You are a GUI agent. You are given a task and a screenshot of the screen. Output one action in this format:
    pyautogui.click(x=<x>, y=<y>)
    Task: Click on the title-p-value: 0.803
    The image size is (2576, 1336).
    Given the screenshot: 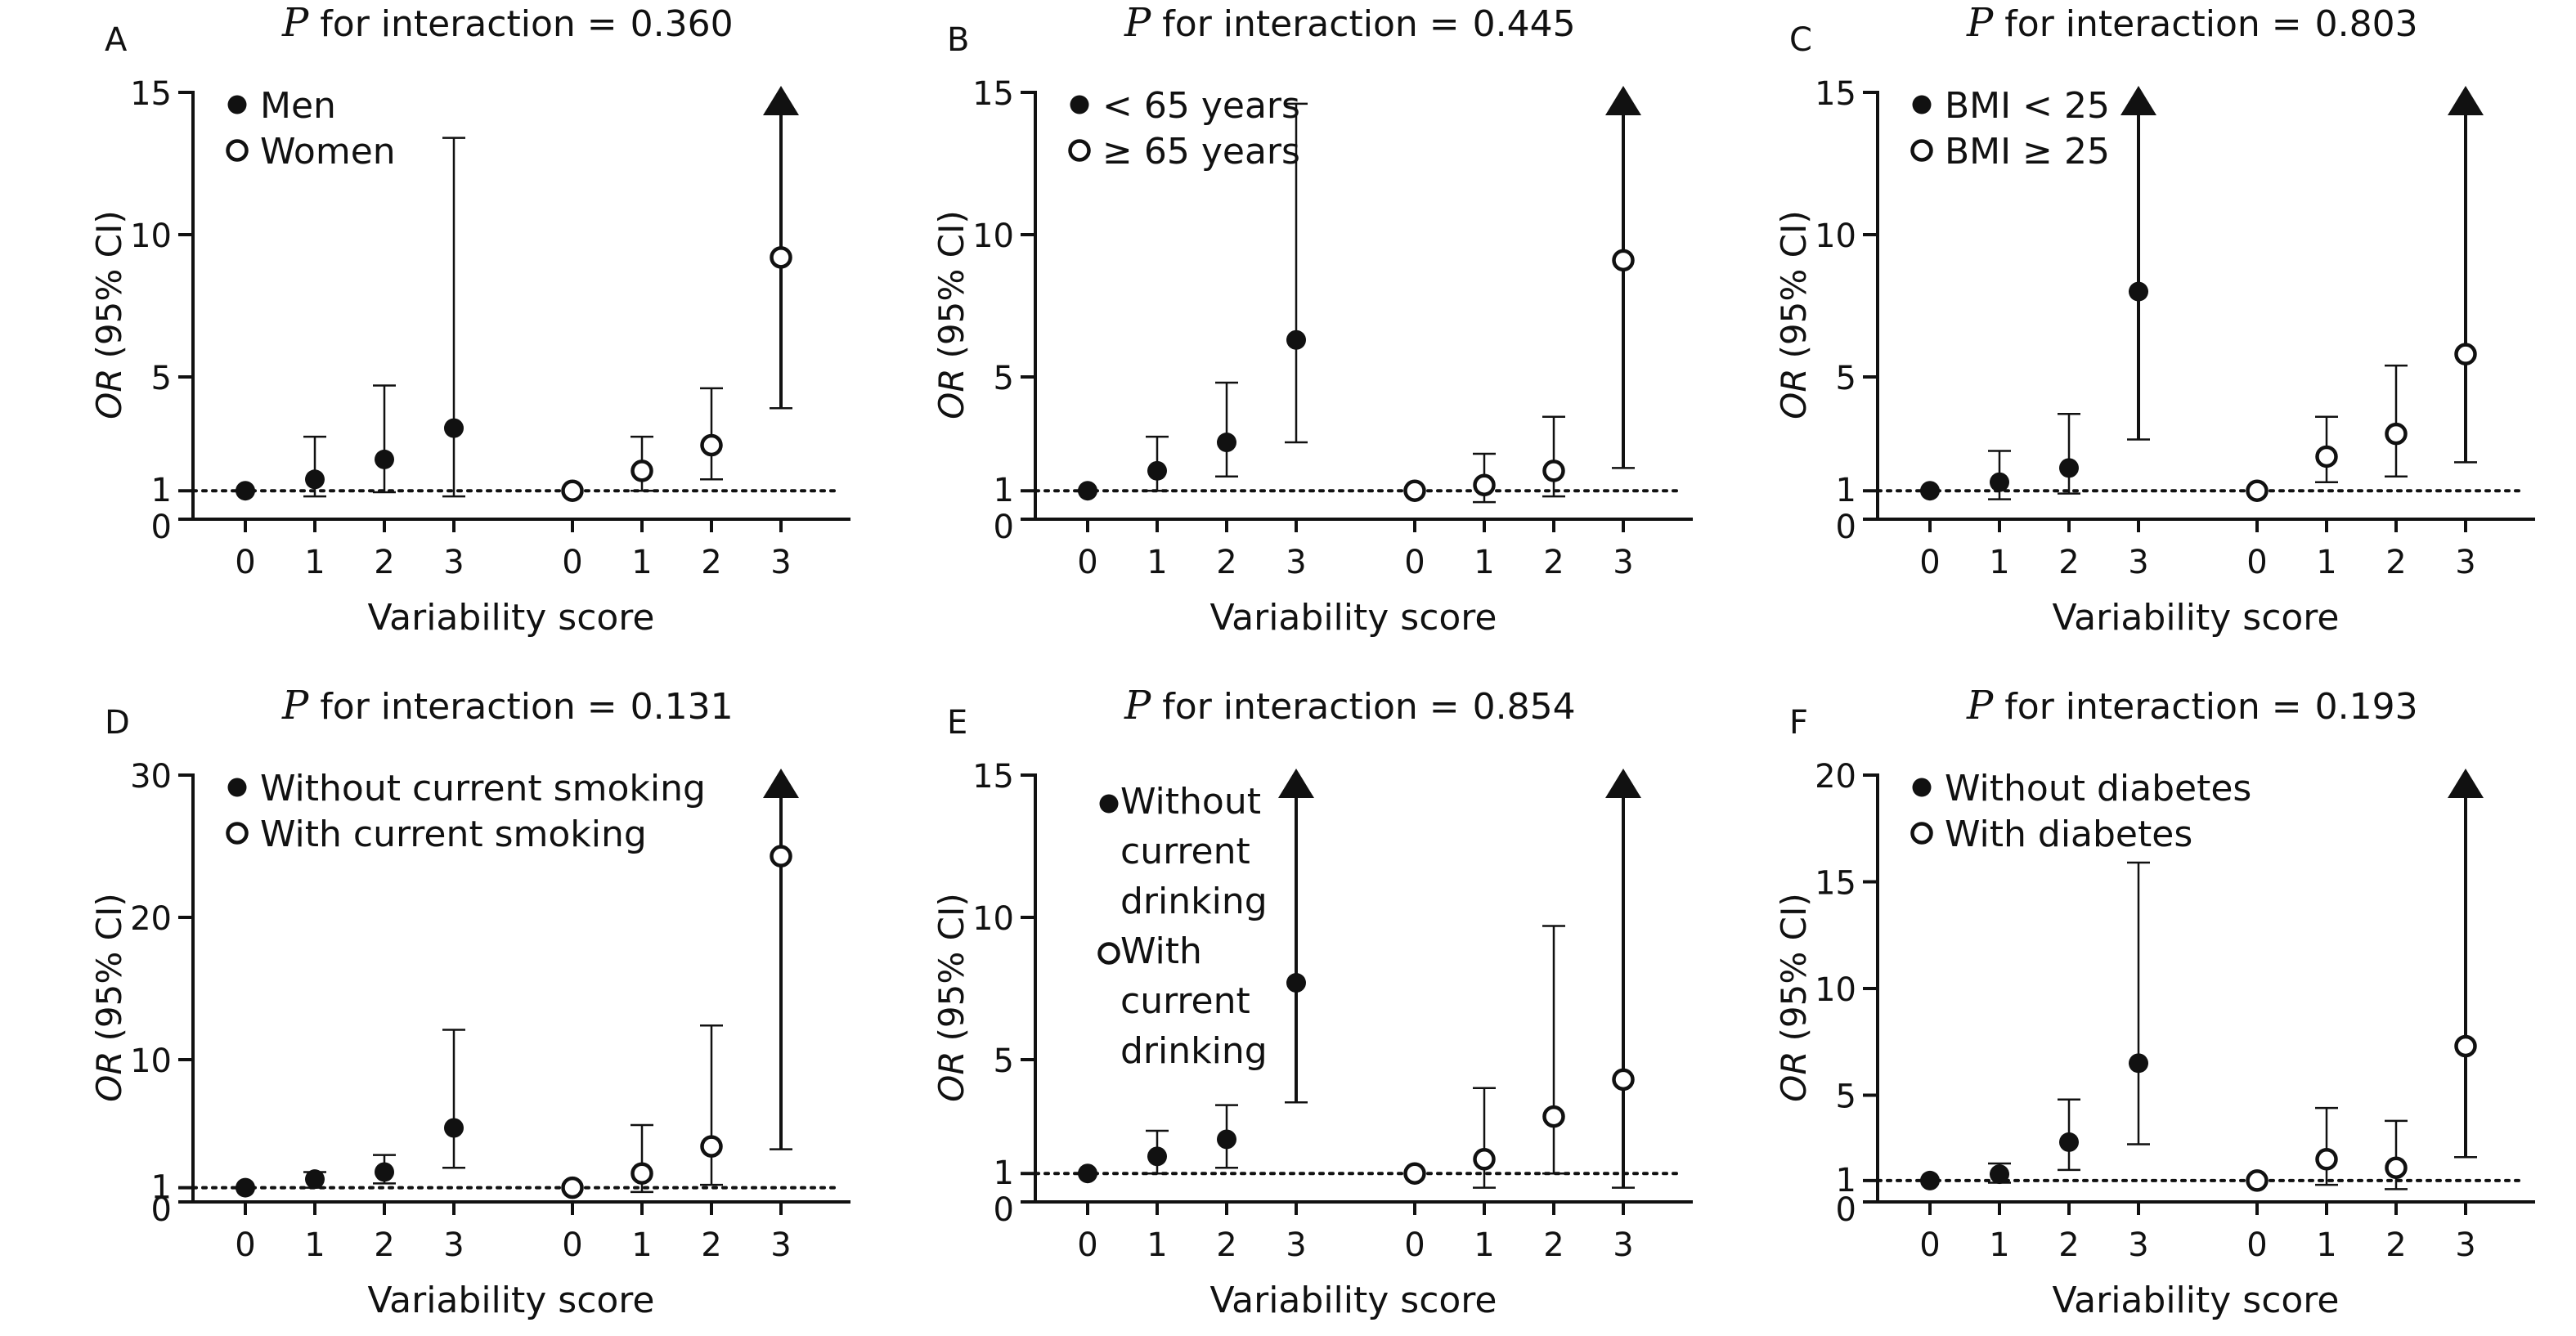 What is the action you would take?
    pyautogui.click(x=2366, y=24)
    